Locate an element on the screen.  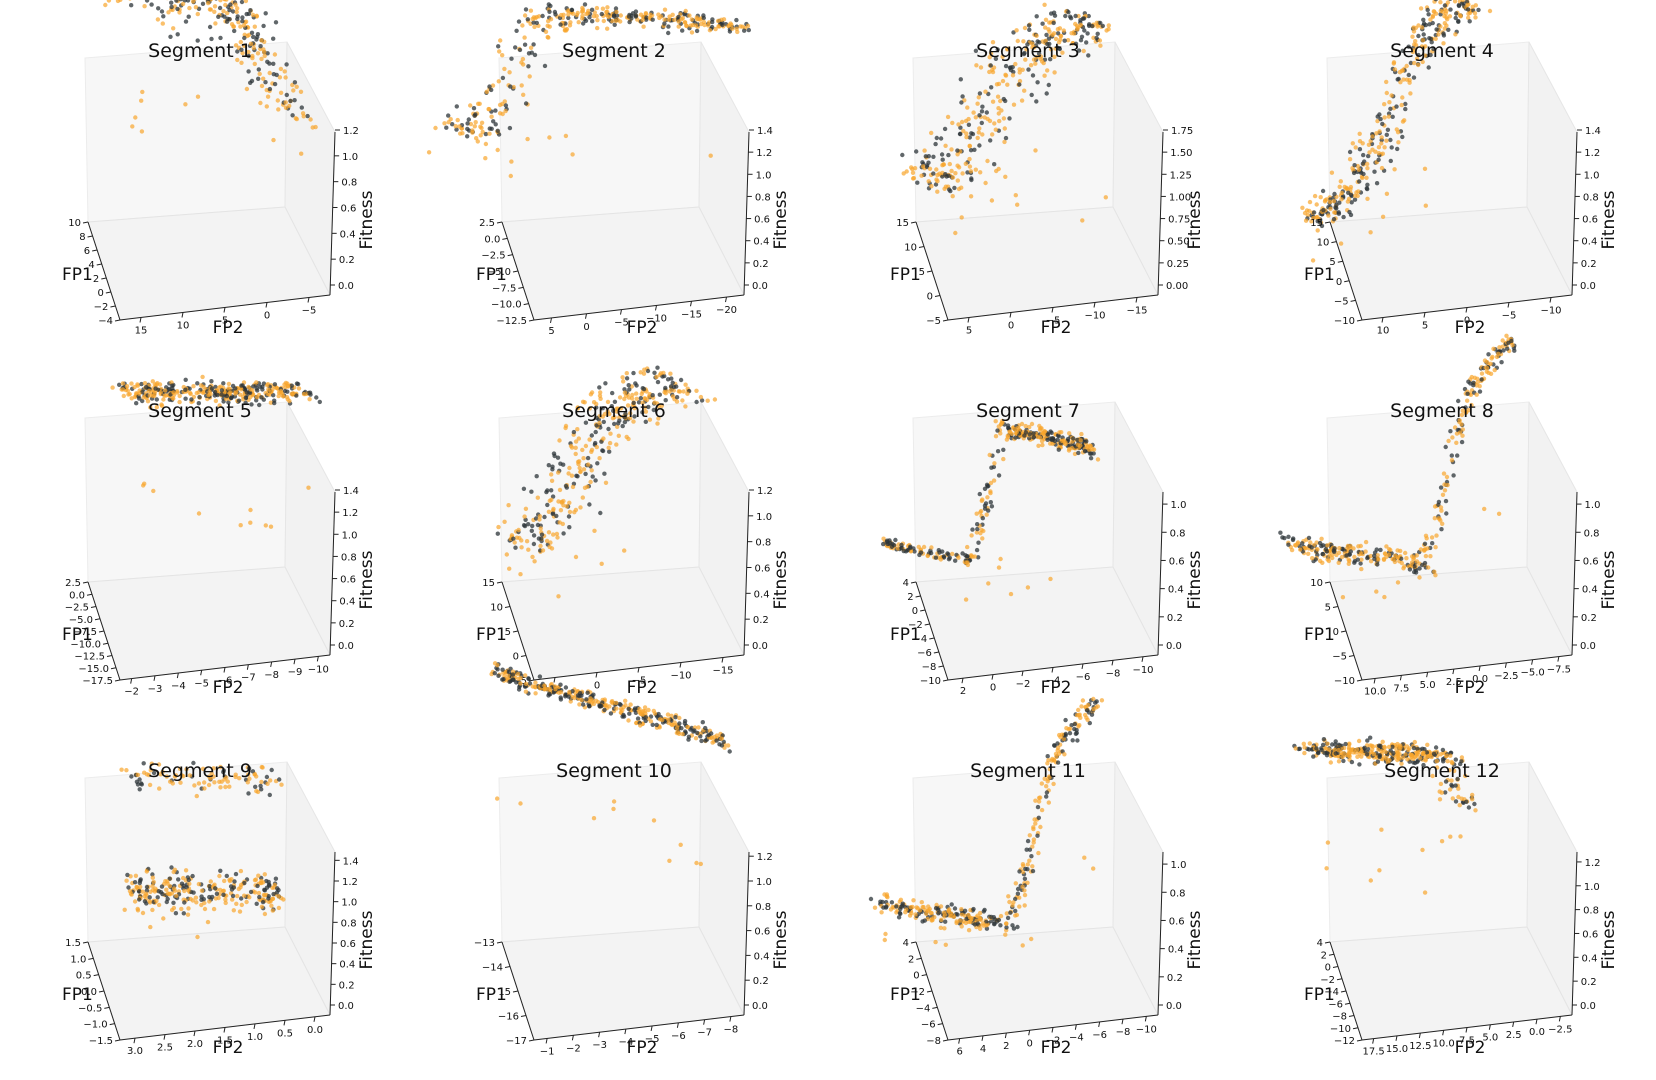
fp1-tick-label: −5.0 is located at coordinates (81, 620).